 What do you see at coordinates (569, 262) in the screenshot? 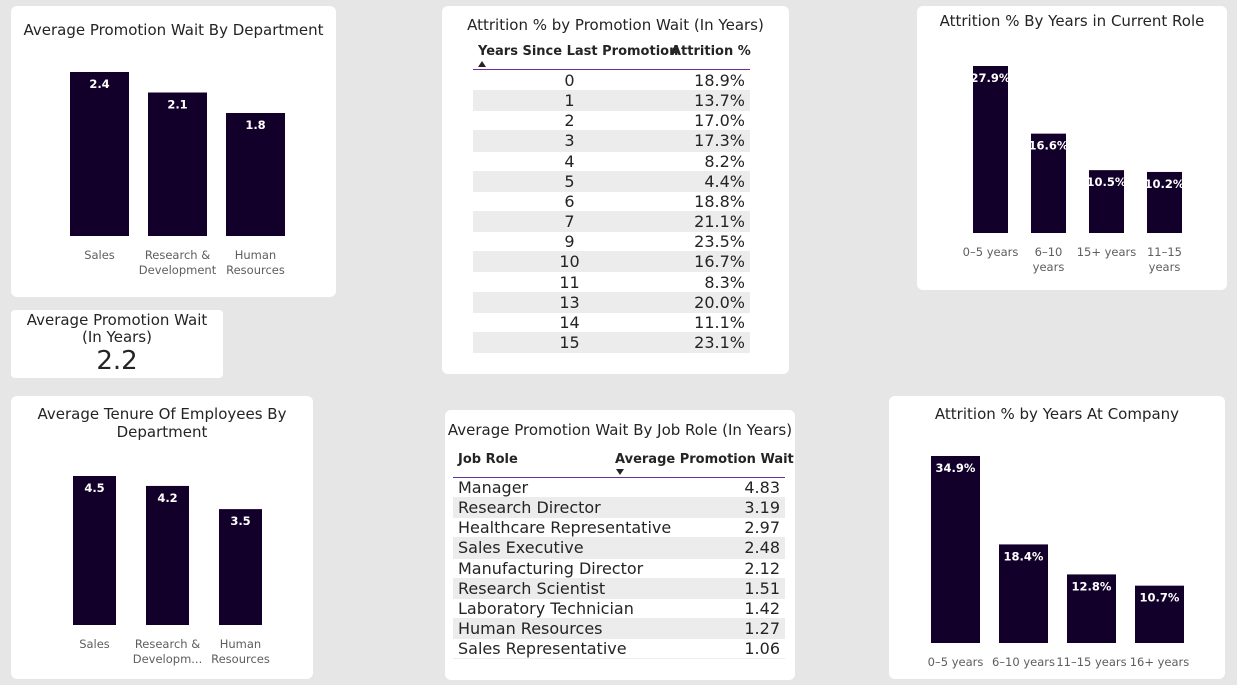
I see `table-cell: 10` at bounding box center [569, 262].